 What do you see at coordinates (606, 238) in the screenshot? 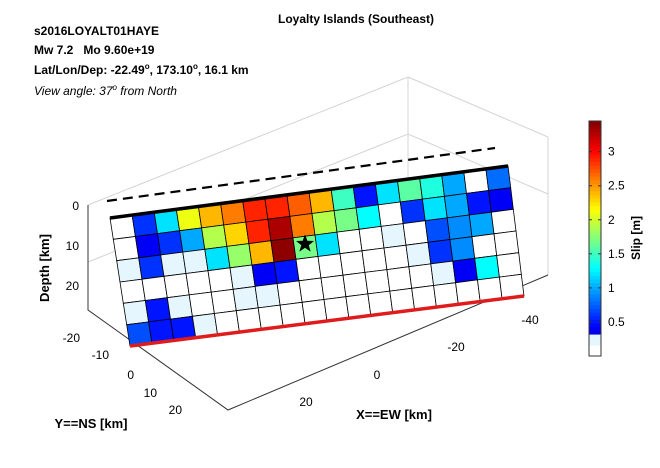
I see `colorbar: 0.5 1 1.5 2 2.5 3` at bounding box center [606, 238].